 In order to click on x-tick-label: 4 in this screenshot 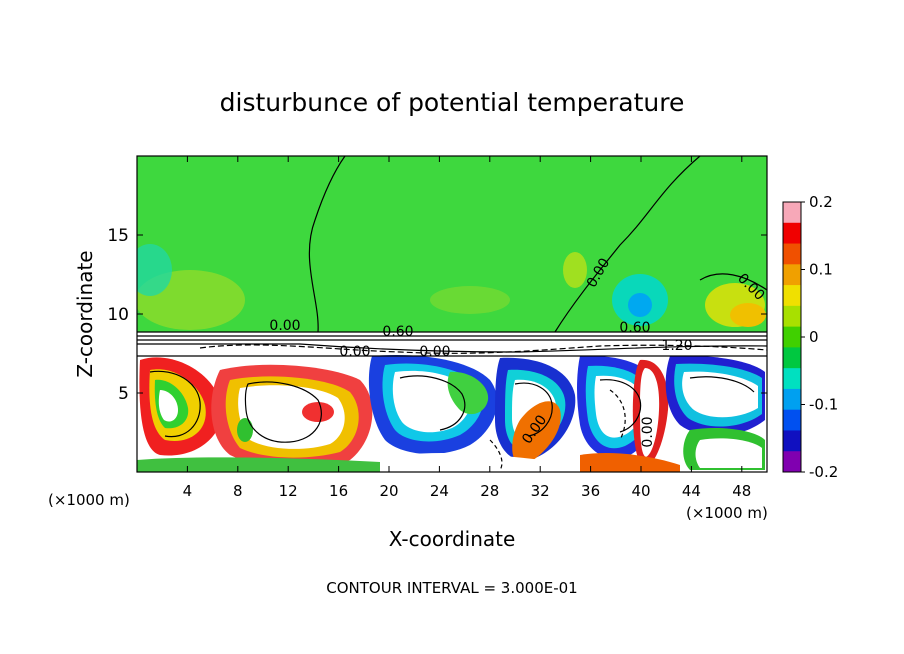, I will do `click(188, 491)`.